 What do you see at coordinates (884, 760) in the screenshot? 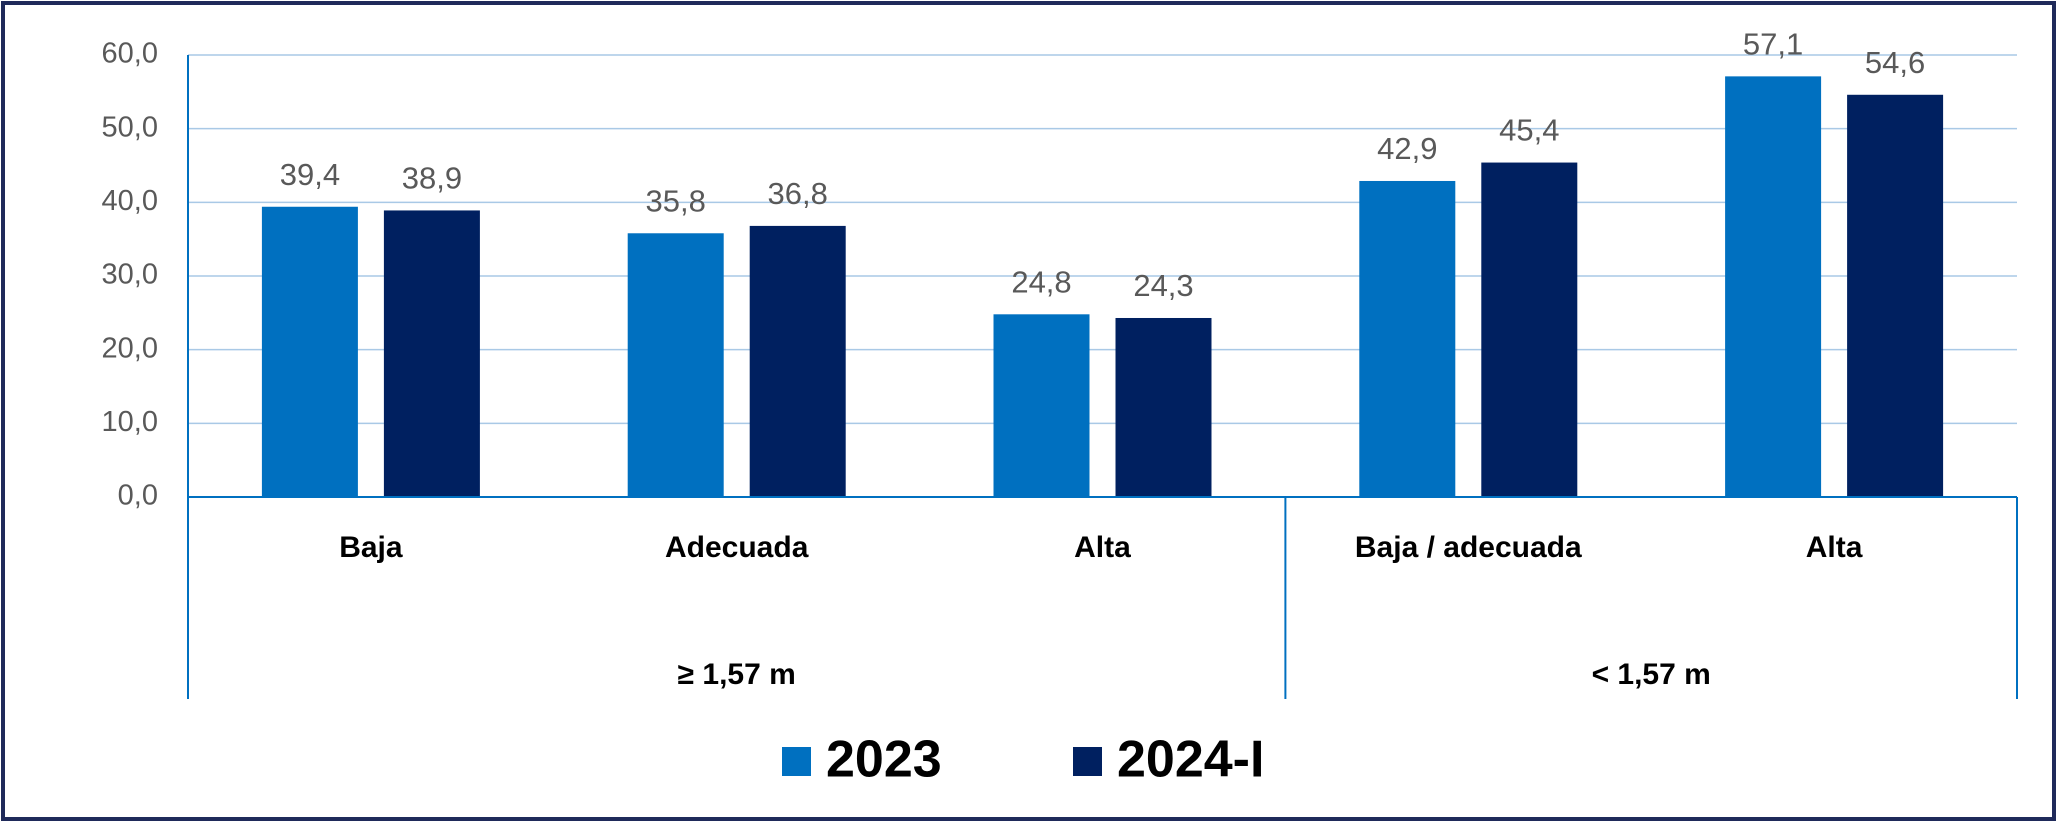
I see `legend-label: 2023` at bounding box center [884, 760].